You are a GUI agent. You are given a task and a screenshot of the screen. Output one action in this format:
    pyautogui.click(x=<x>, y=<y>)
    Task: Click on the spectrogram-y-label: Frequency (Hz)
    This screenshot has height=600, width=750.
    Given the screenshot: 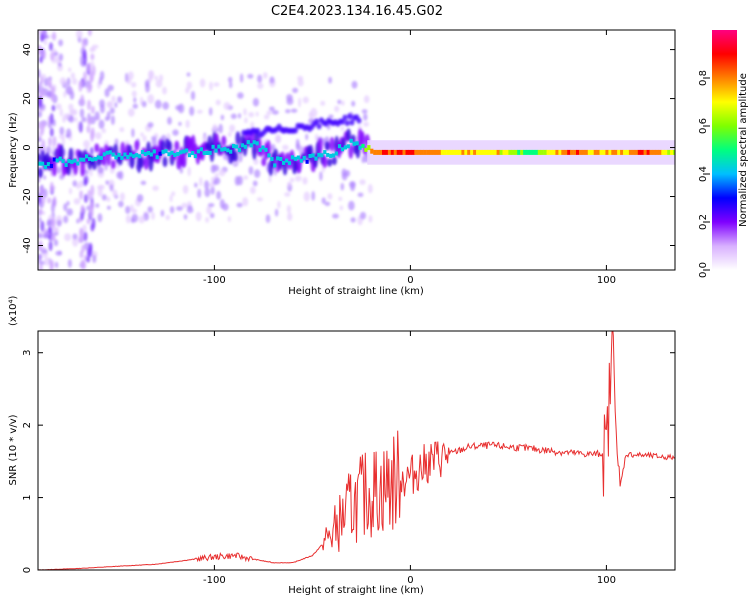 What is the action you would take?
    pyautogui.click(x=13, y=150)
    